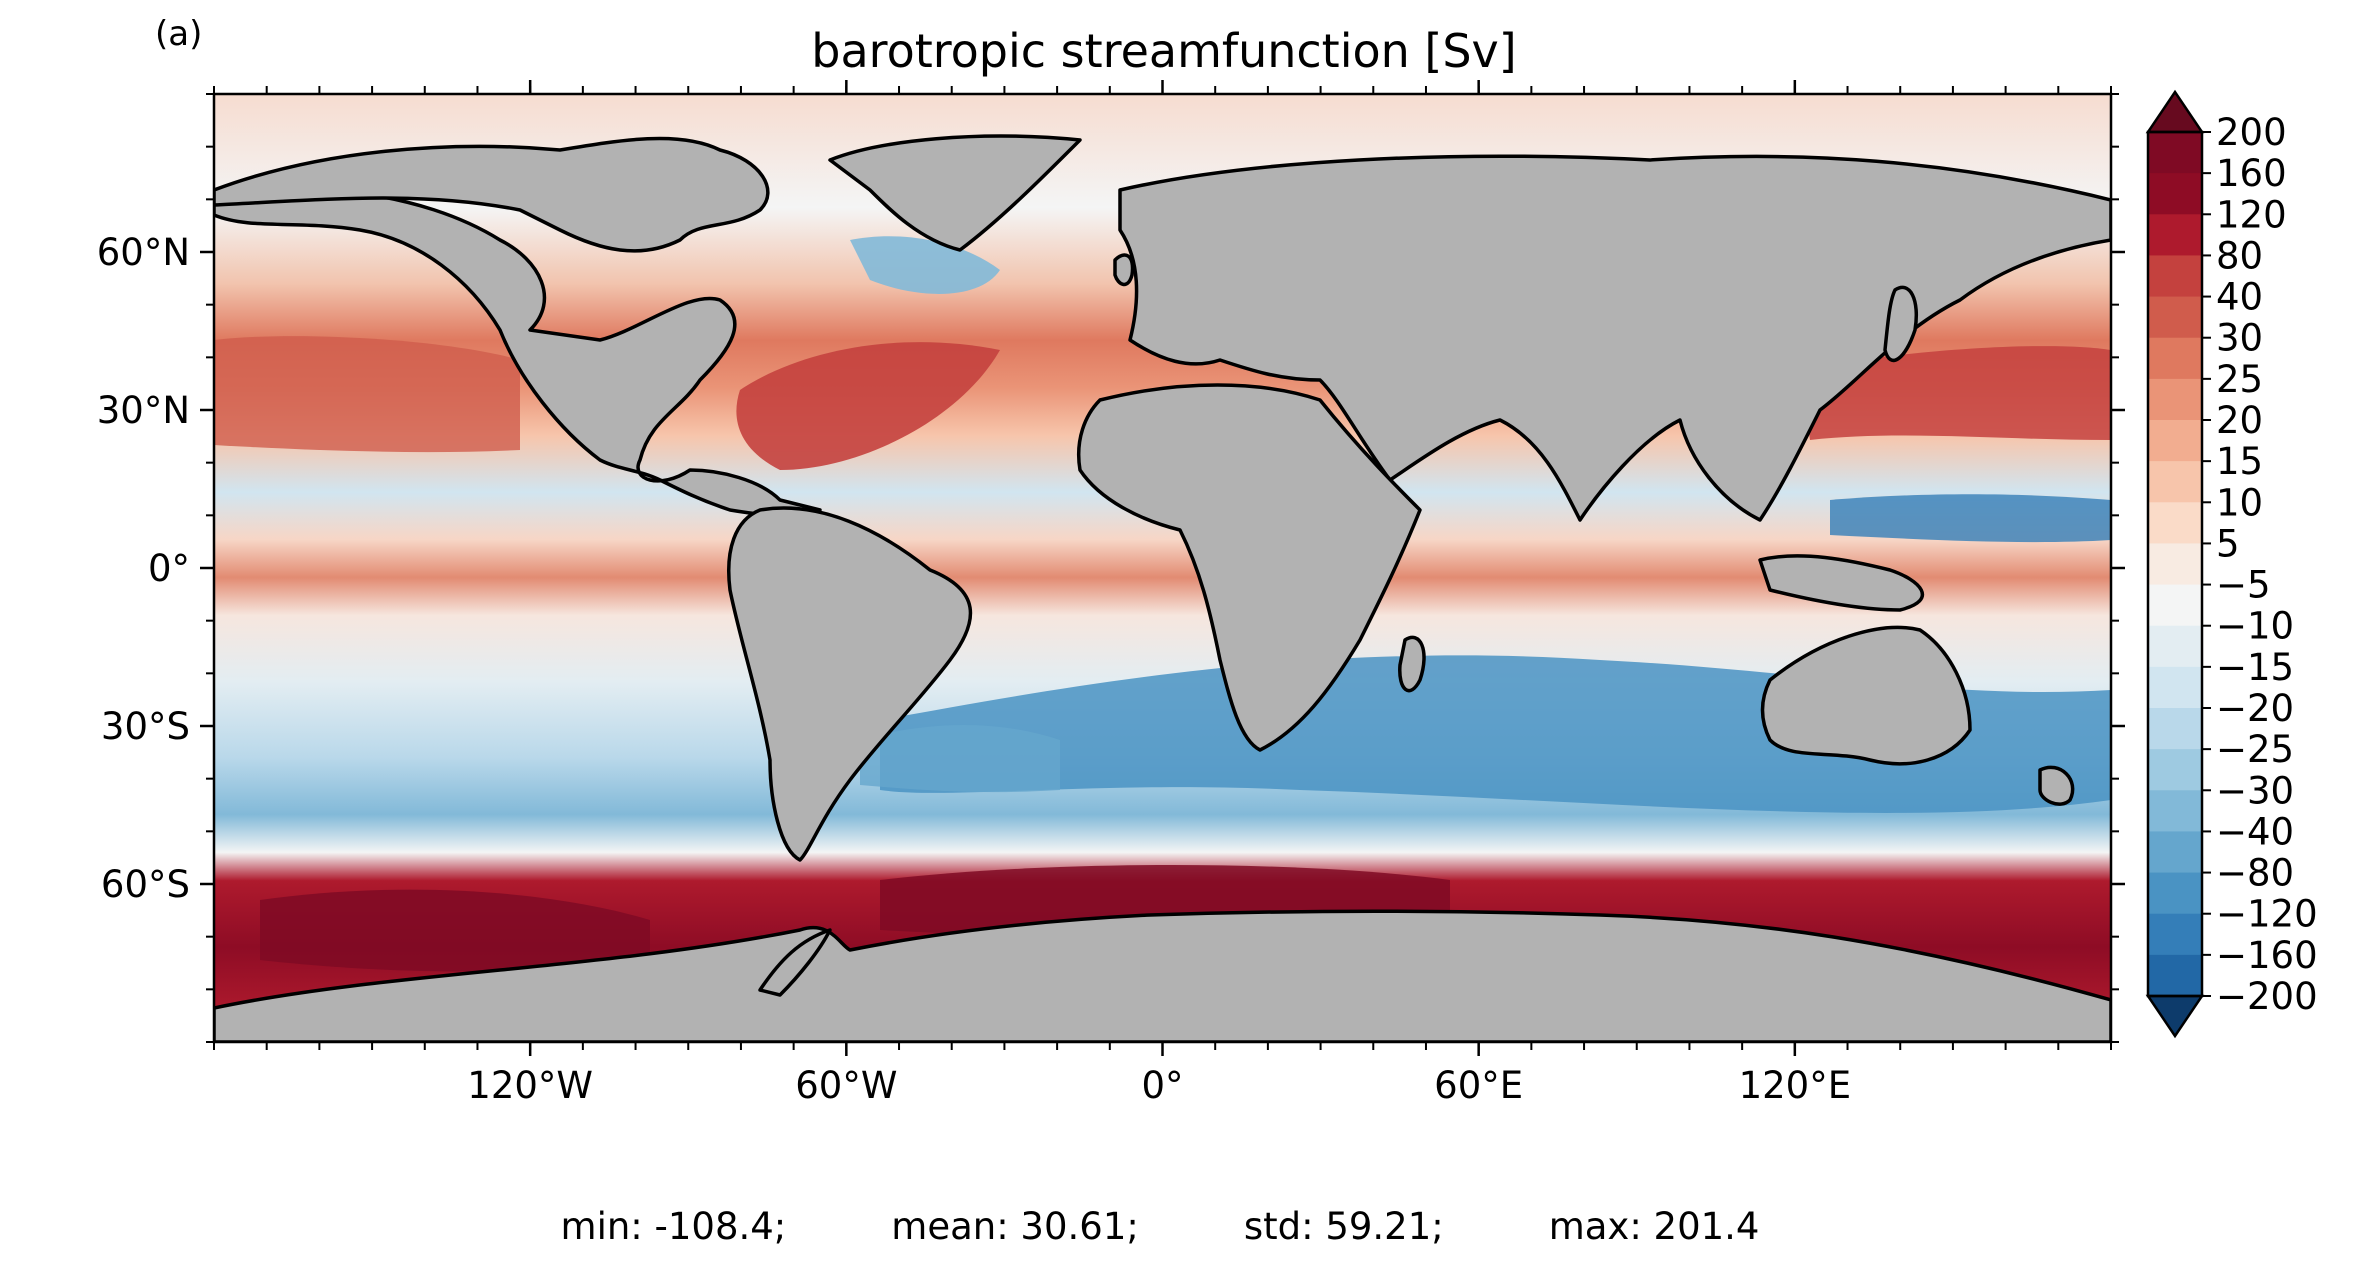 The image size is (2362, 1263). What do you see at coordinates (1162, 1085) in the screenshot?
I see `lon-tick-label: 0°` at bounding box center [1162, 1085].